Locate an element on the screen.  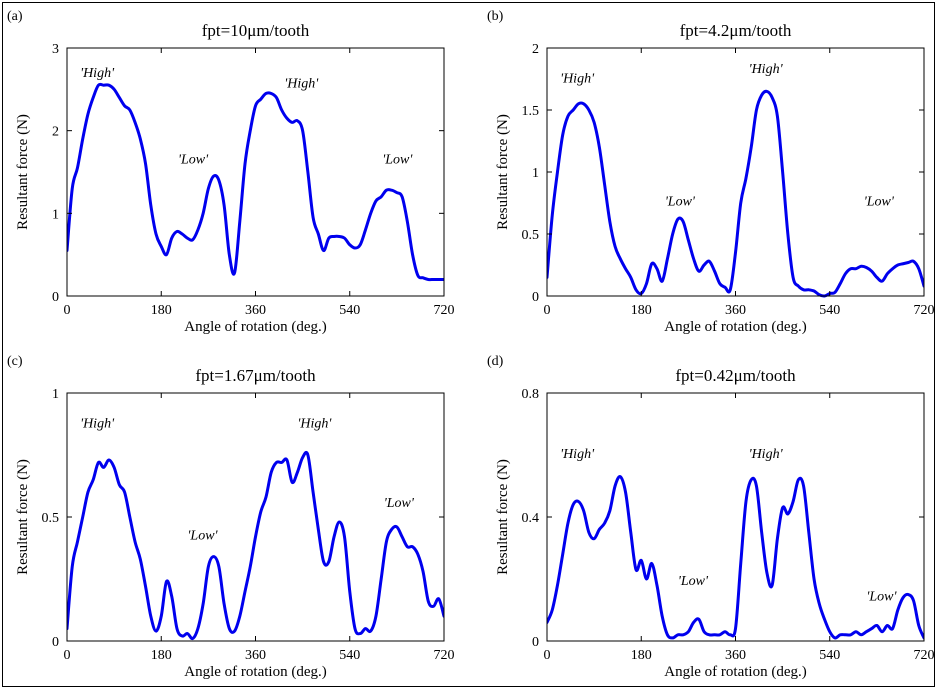
y-tick-label: 1.5 is located at coordinates (531, 111).